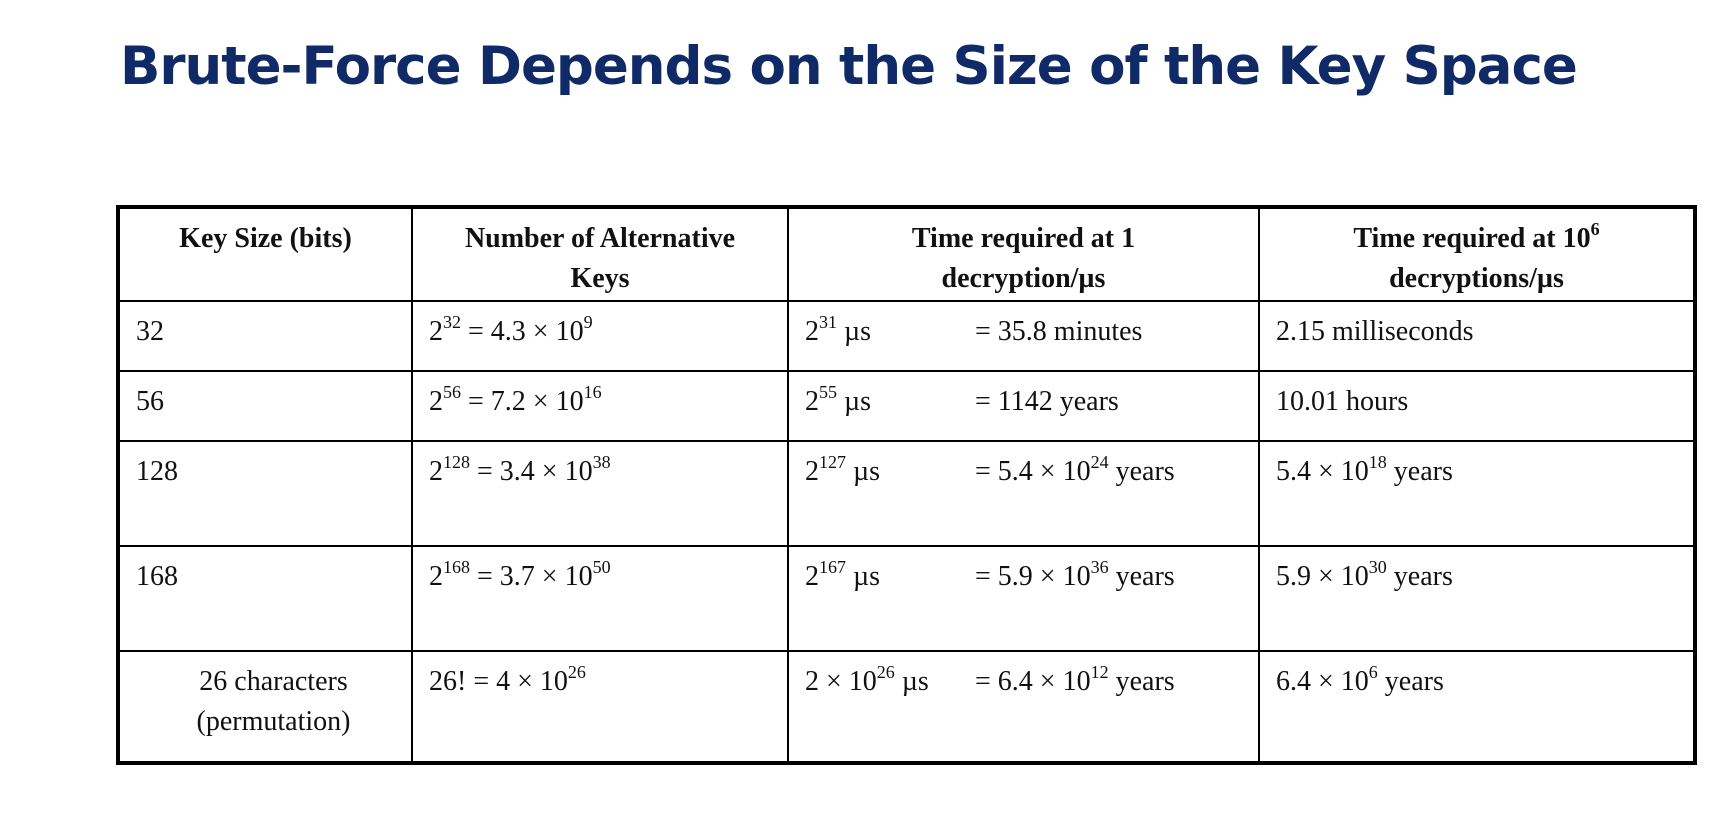 The height and width of the screenshot is (814, 1736). Describe the element at coordinates (1595, 229) in the screenshot. I see `header-time-2-exponent: 6` at that location.